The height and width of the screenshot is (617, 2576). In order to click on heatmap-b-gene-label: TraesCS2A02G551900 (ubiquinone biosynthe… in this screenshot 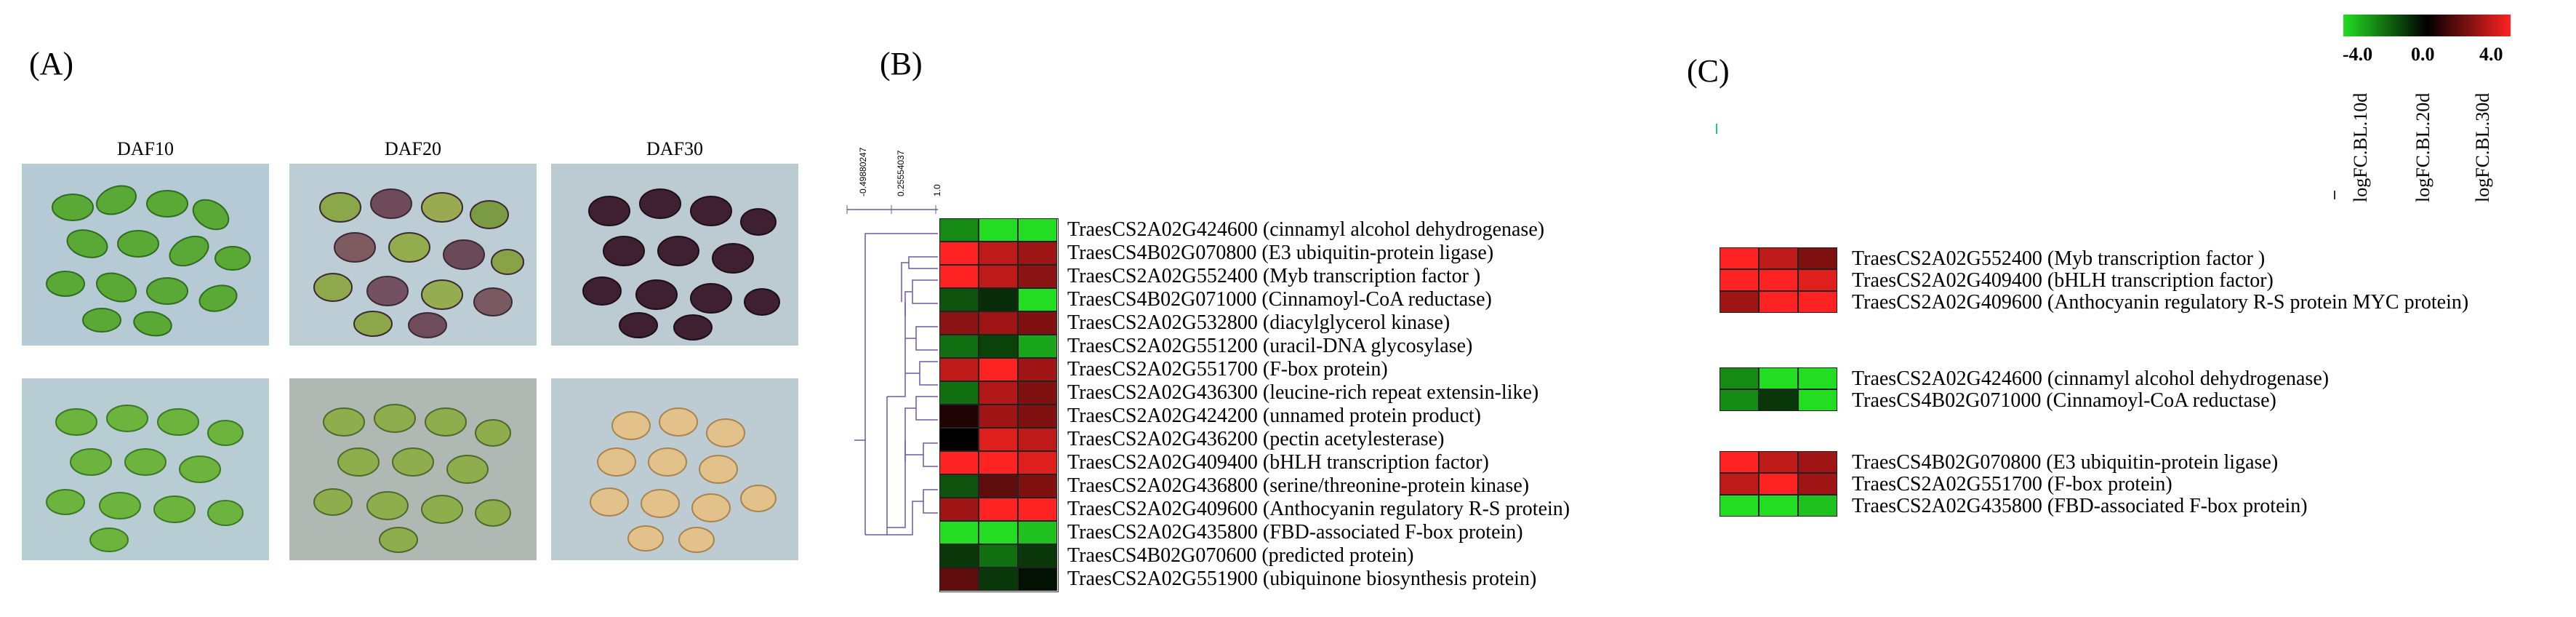, I will do `click(1302, 579)`.